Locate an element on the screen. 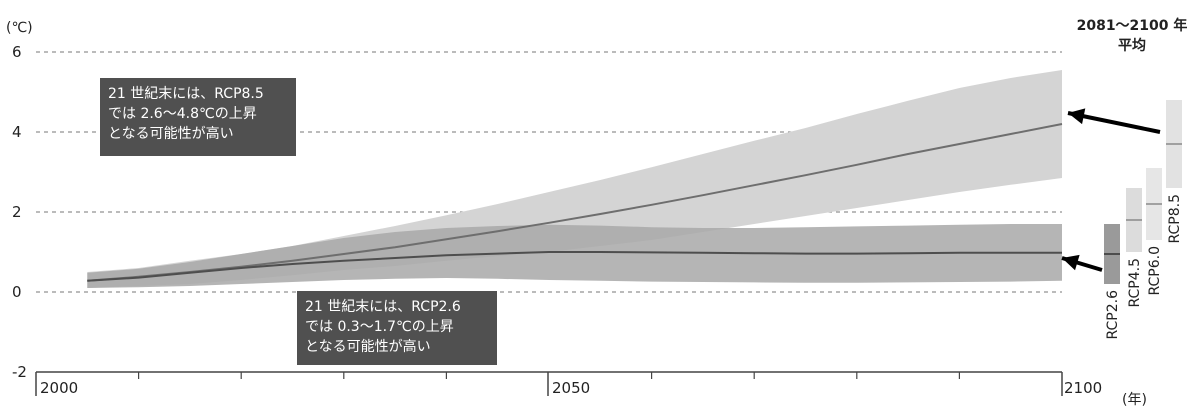 This screenshot has width=1199, height=409. rcp26-callout: 21 世紀末には、RCP2.6 では 0.3～1.7℃の上昇 となる可能性が高い is located at coordinates (397, 328).